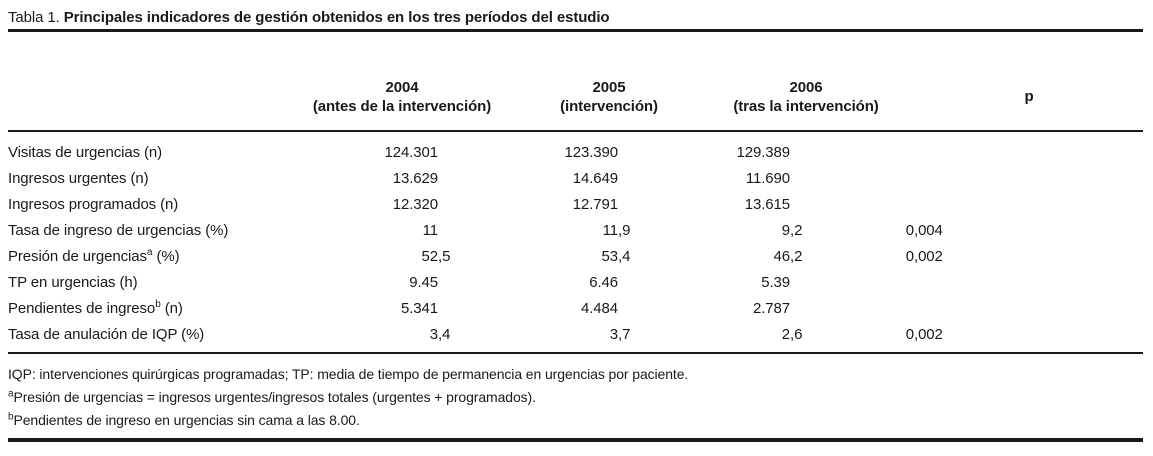 The height and width of the screenshot is (456, 1153). I want to click on top-rule, so click(575, 30).